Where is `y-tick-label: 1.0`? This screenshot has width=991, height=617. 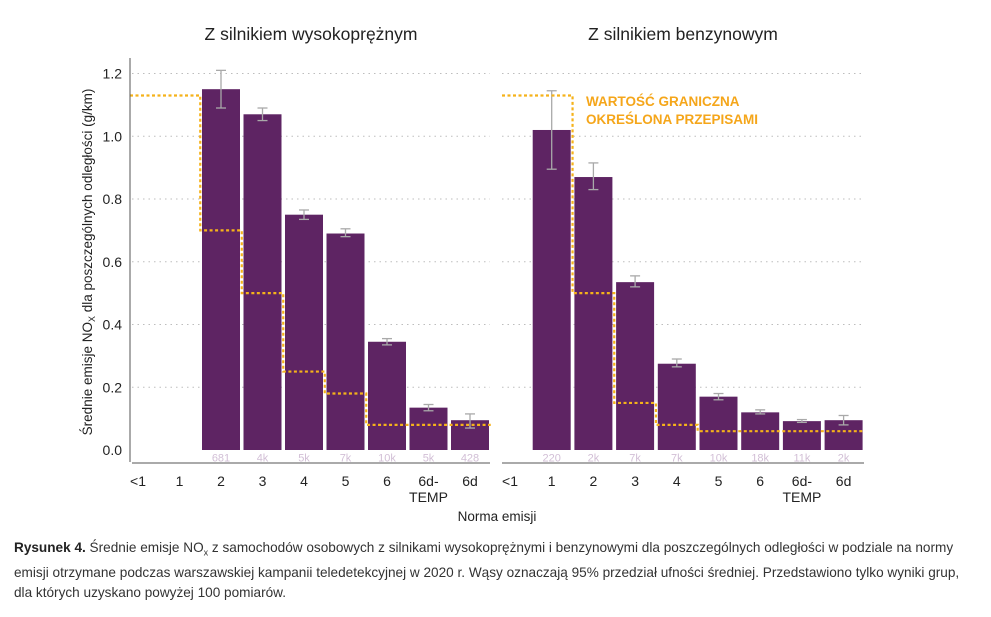 y-tick-label: 1.0 is located at coordinates (113, 136).